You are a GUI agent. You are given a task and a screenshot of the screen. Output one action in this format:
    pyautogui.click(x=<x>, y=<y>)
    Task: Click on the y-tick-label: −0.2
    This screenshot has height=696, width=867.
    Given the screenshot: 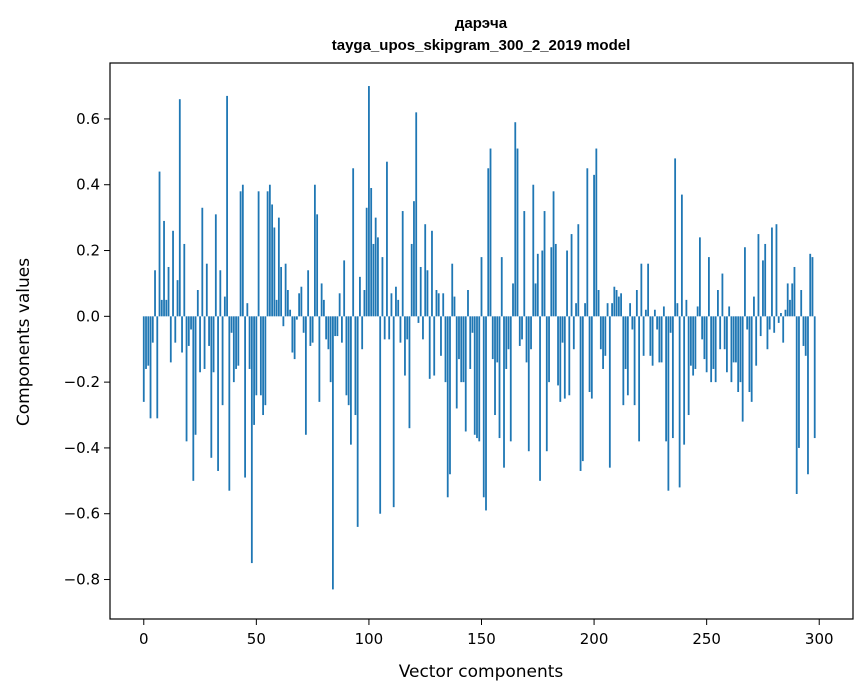 What is the action you would take?
    pyautogui.click(x=82, y=382)
    